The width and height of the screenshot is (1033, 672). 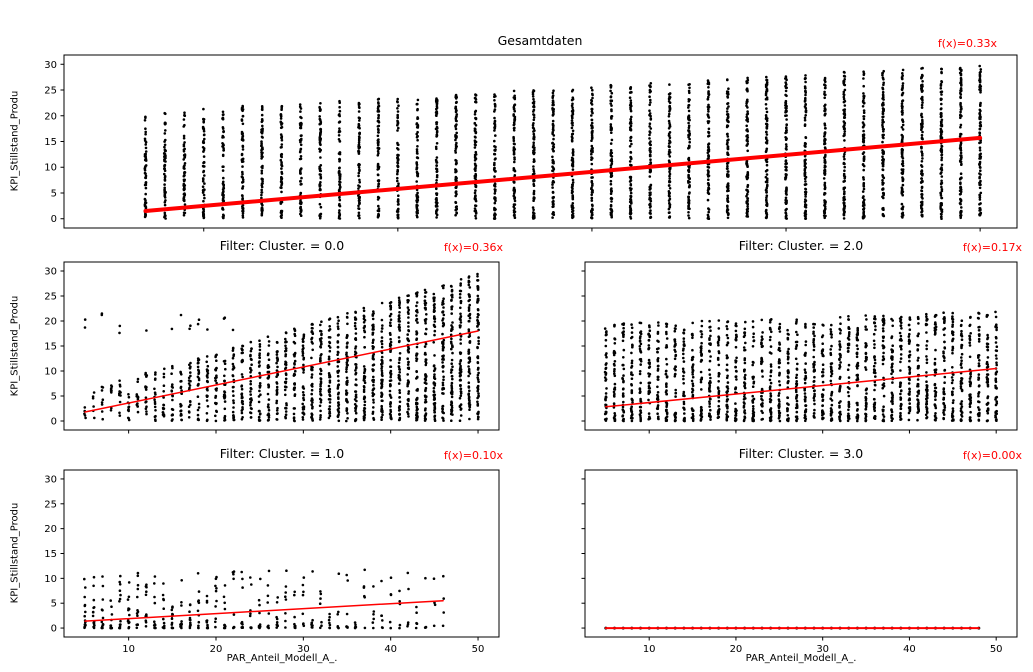 What do you see at coordinates (801, 658) in the screenshot?
I see `x-axis-label-cluster-3: PAR_Anteil_Modell_A_.` at bounding box center [801, 658].